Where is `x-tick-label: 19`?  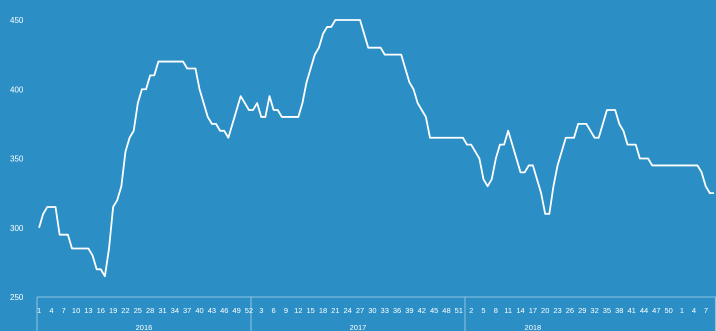 x-tick-label: 19 is located at coordinates (113, 310).